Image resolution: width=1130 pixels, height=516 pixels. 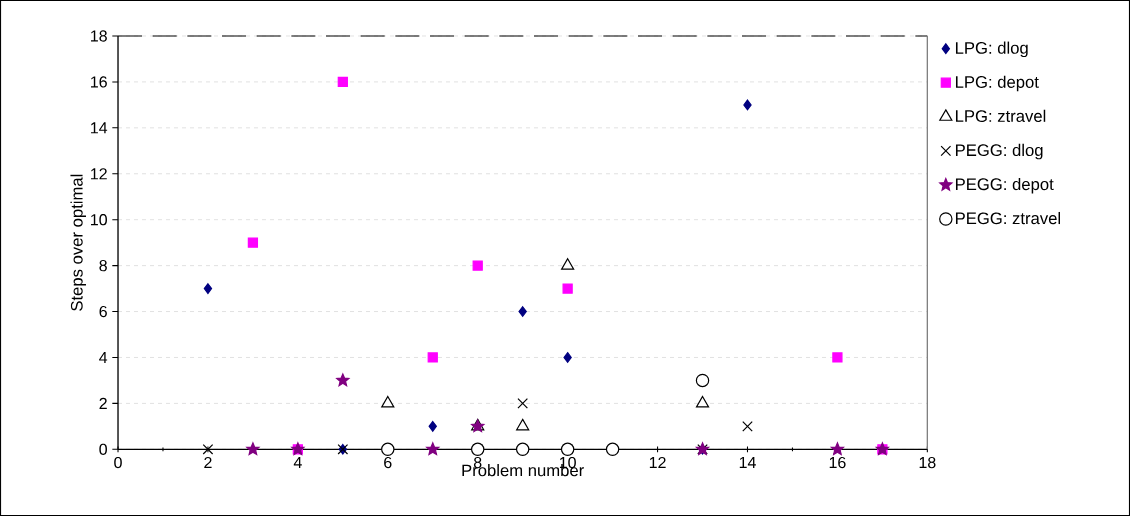 I want to click on legend-label: LPG: dlog, so click(x=991, y=49).